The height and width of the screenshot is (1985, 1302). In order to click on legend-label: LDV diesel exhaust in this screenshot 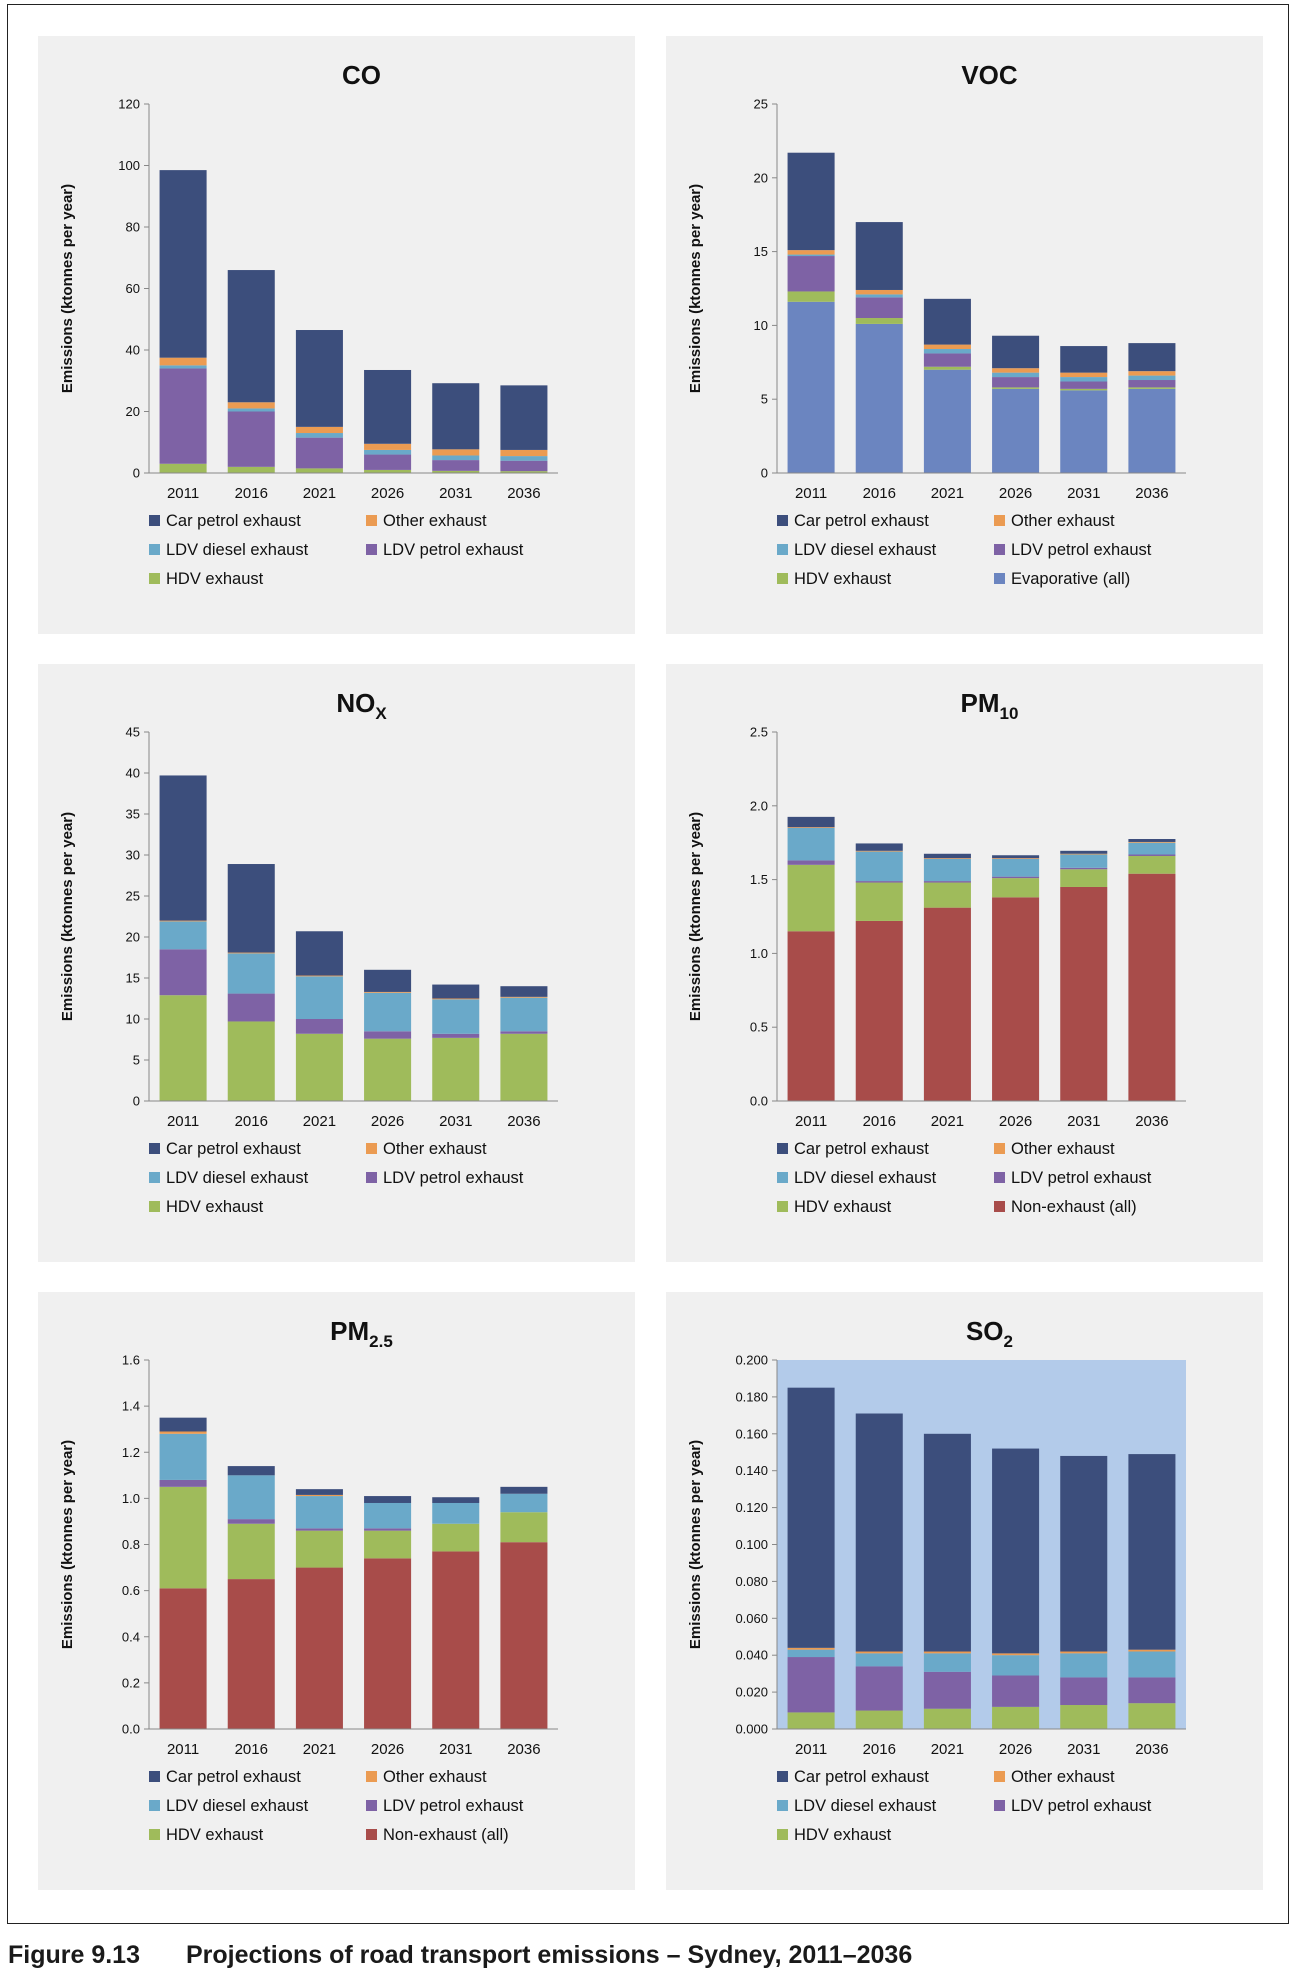, I will do `click(865, 1178)`.